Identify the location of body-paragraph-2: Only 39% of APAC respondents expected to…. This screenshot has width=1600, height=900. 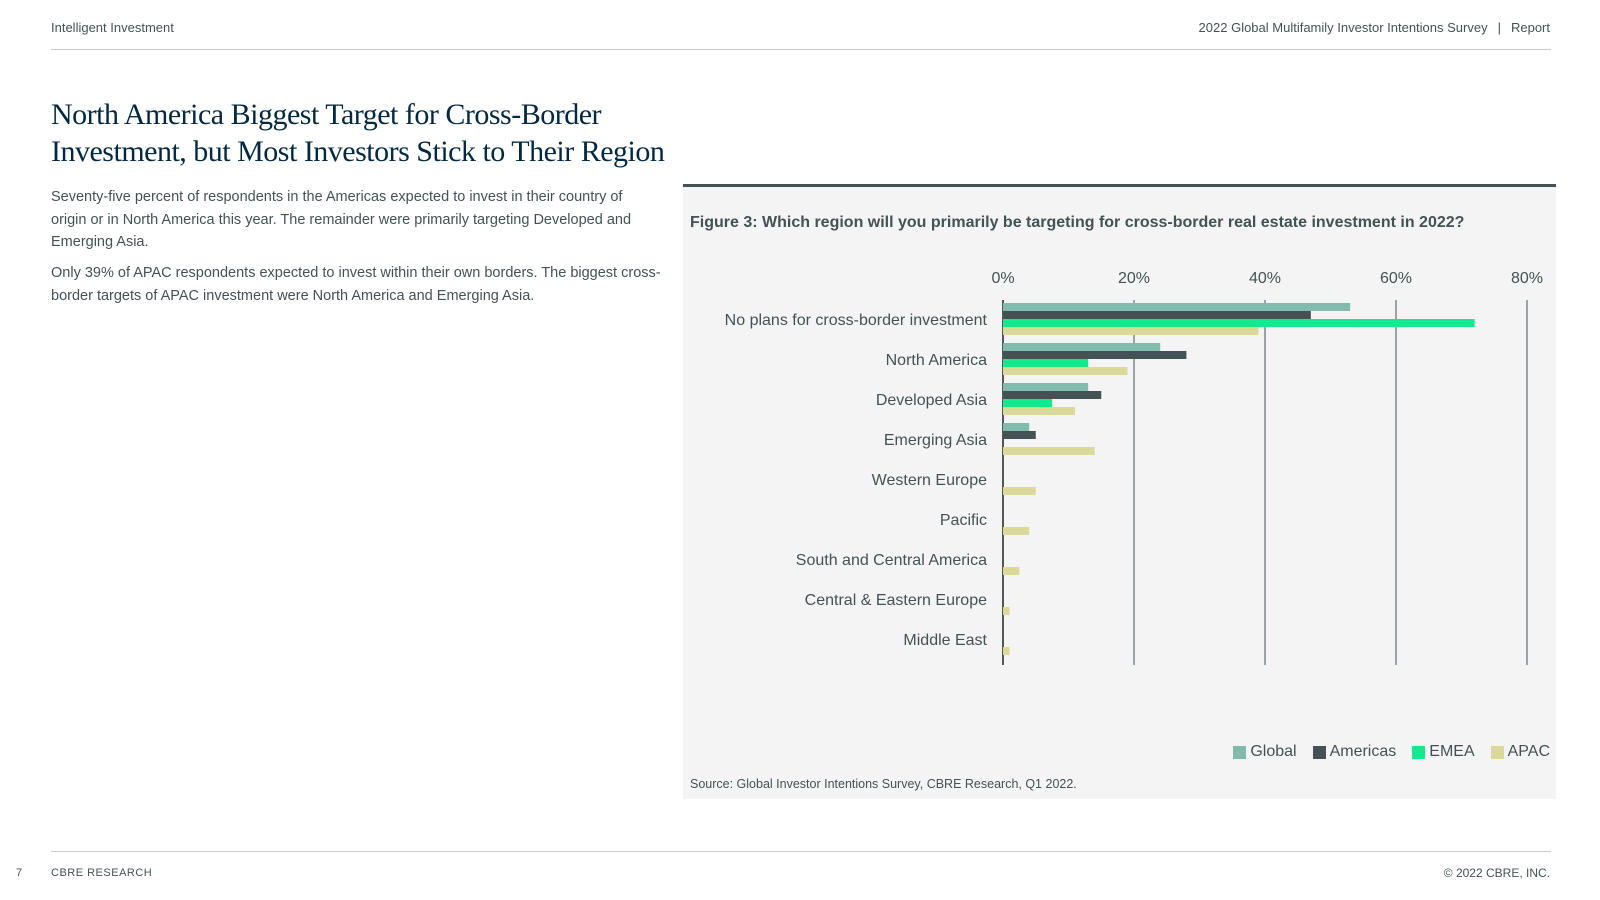
(356, 284).